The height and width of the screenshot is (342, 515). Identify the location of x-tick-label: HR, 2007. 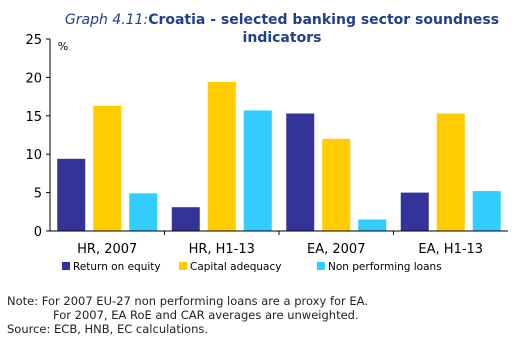
(107, 249).